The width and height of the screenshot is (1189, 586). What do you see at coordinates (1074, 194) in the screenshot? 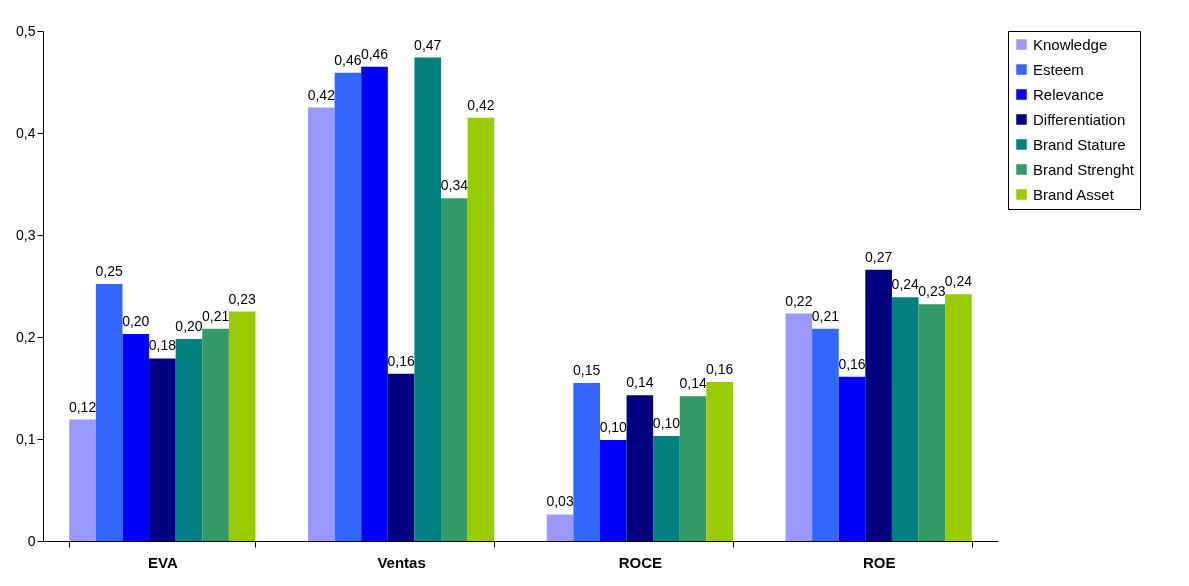
I see `legend-label: Brand Asset` at bounding box center [1074, 194].